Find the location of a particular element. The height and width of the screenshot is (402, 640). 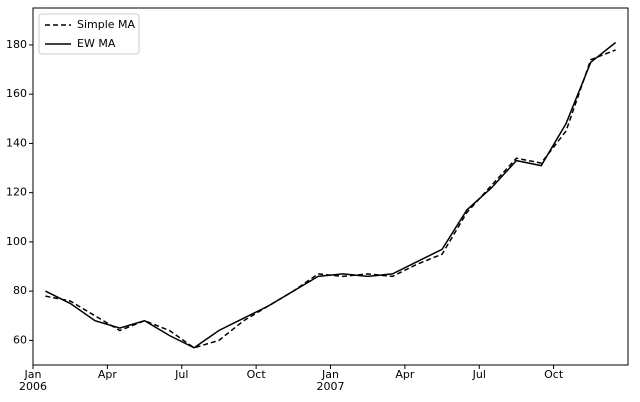

y-tick-label: 140 is located at coordinates (16, 142).